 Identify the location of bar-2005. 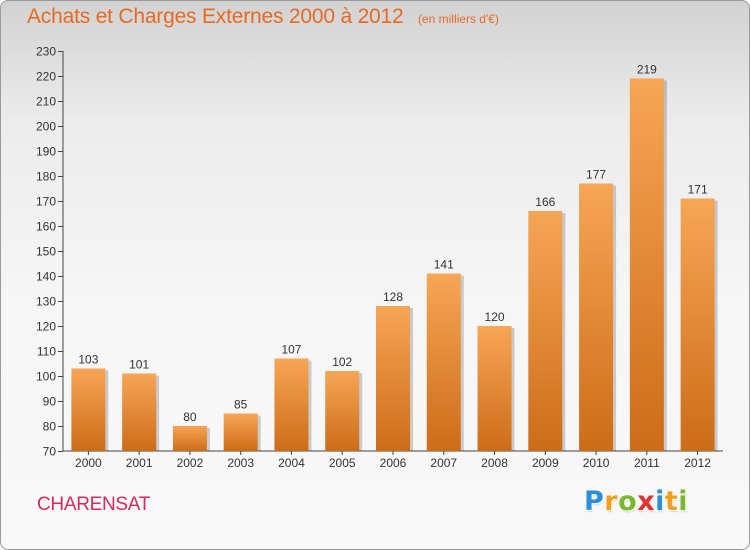
(342, 411).